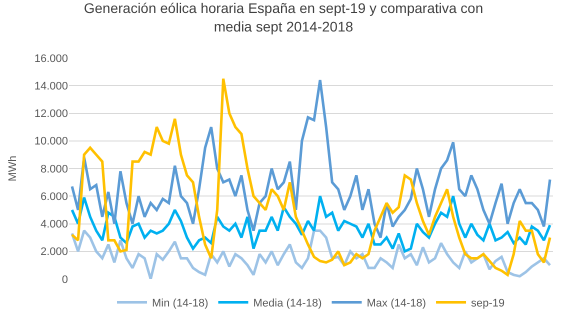  I want to click on y-tick-label: 0, so click(65, 280).